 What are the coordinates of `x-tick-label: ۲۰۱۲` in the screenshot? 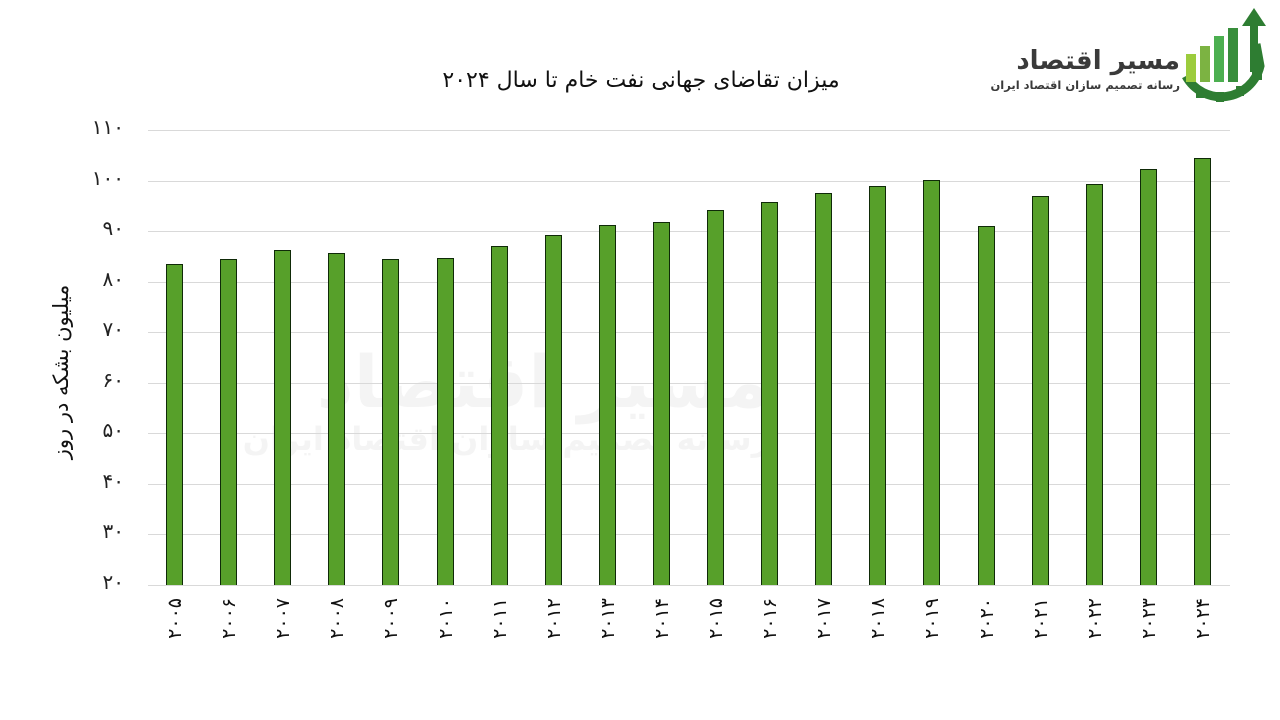 It's located at (553, 618).